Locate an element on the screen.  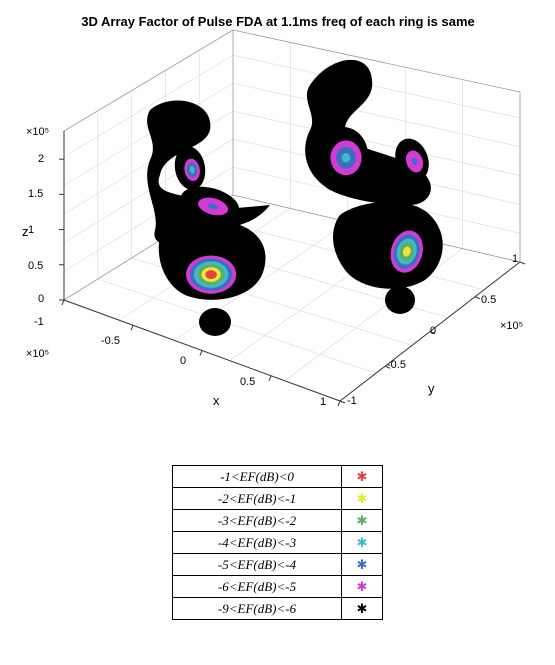
right-side-lobe is located at coordinates (412, 160).